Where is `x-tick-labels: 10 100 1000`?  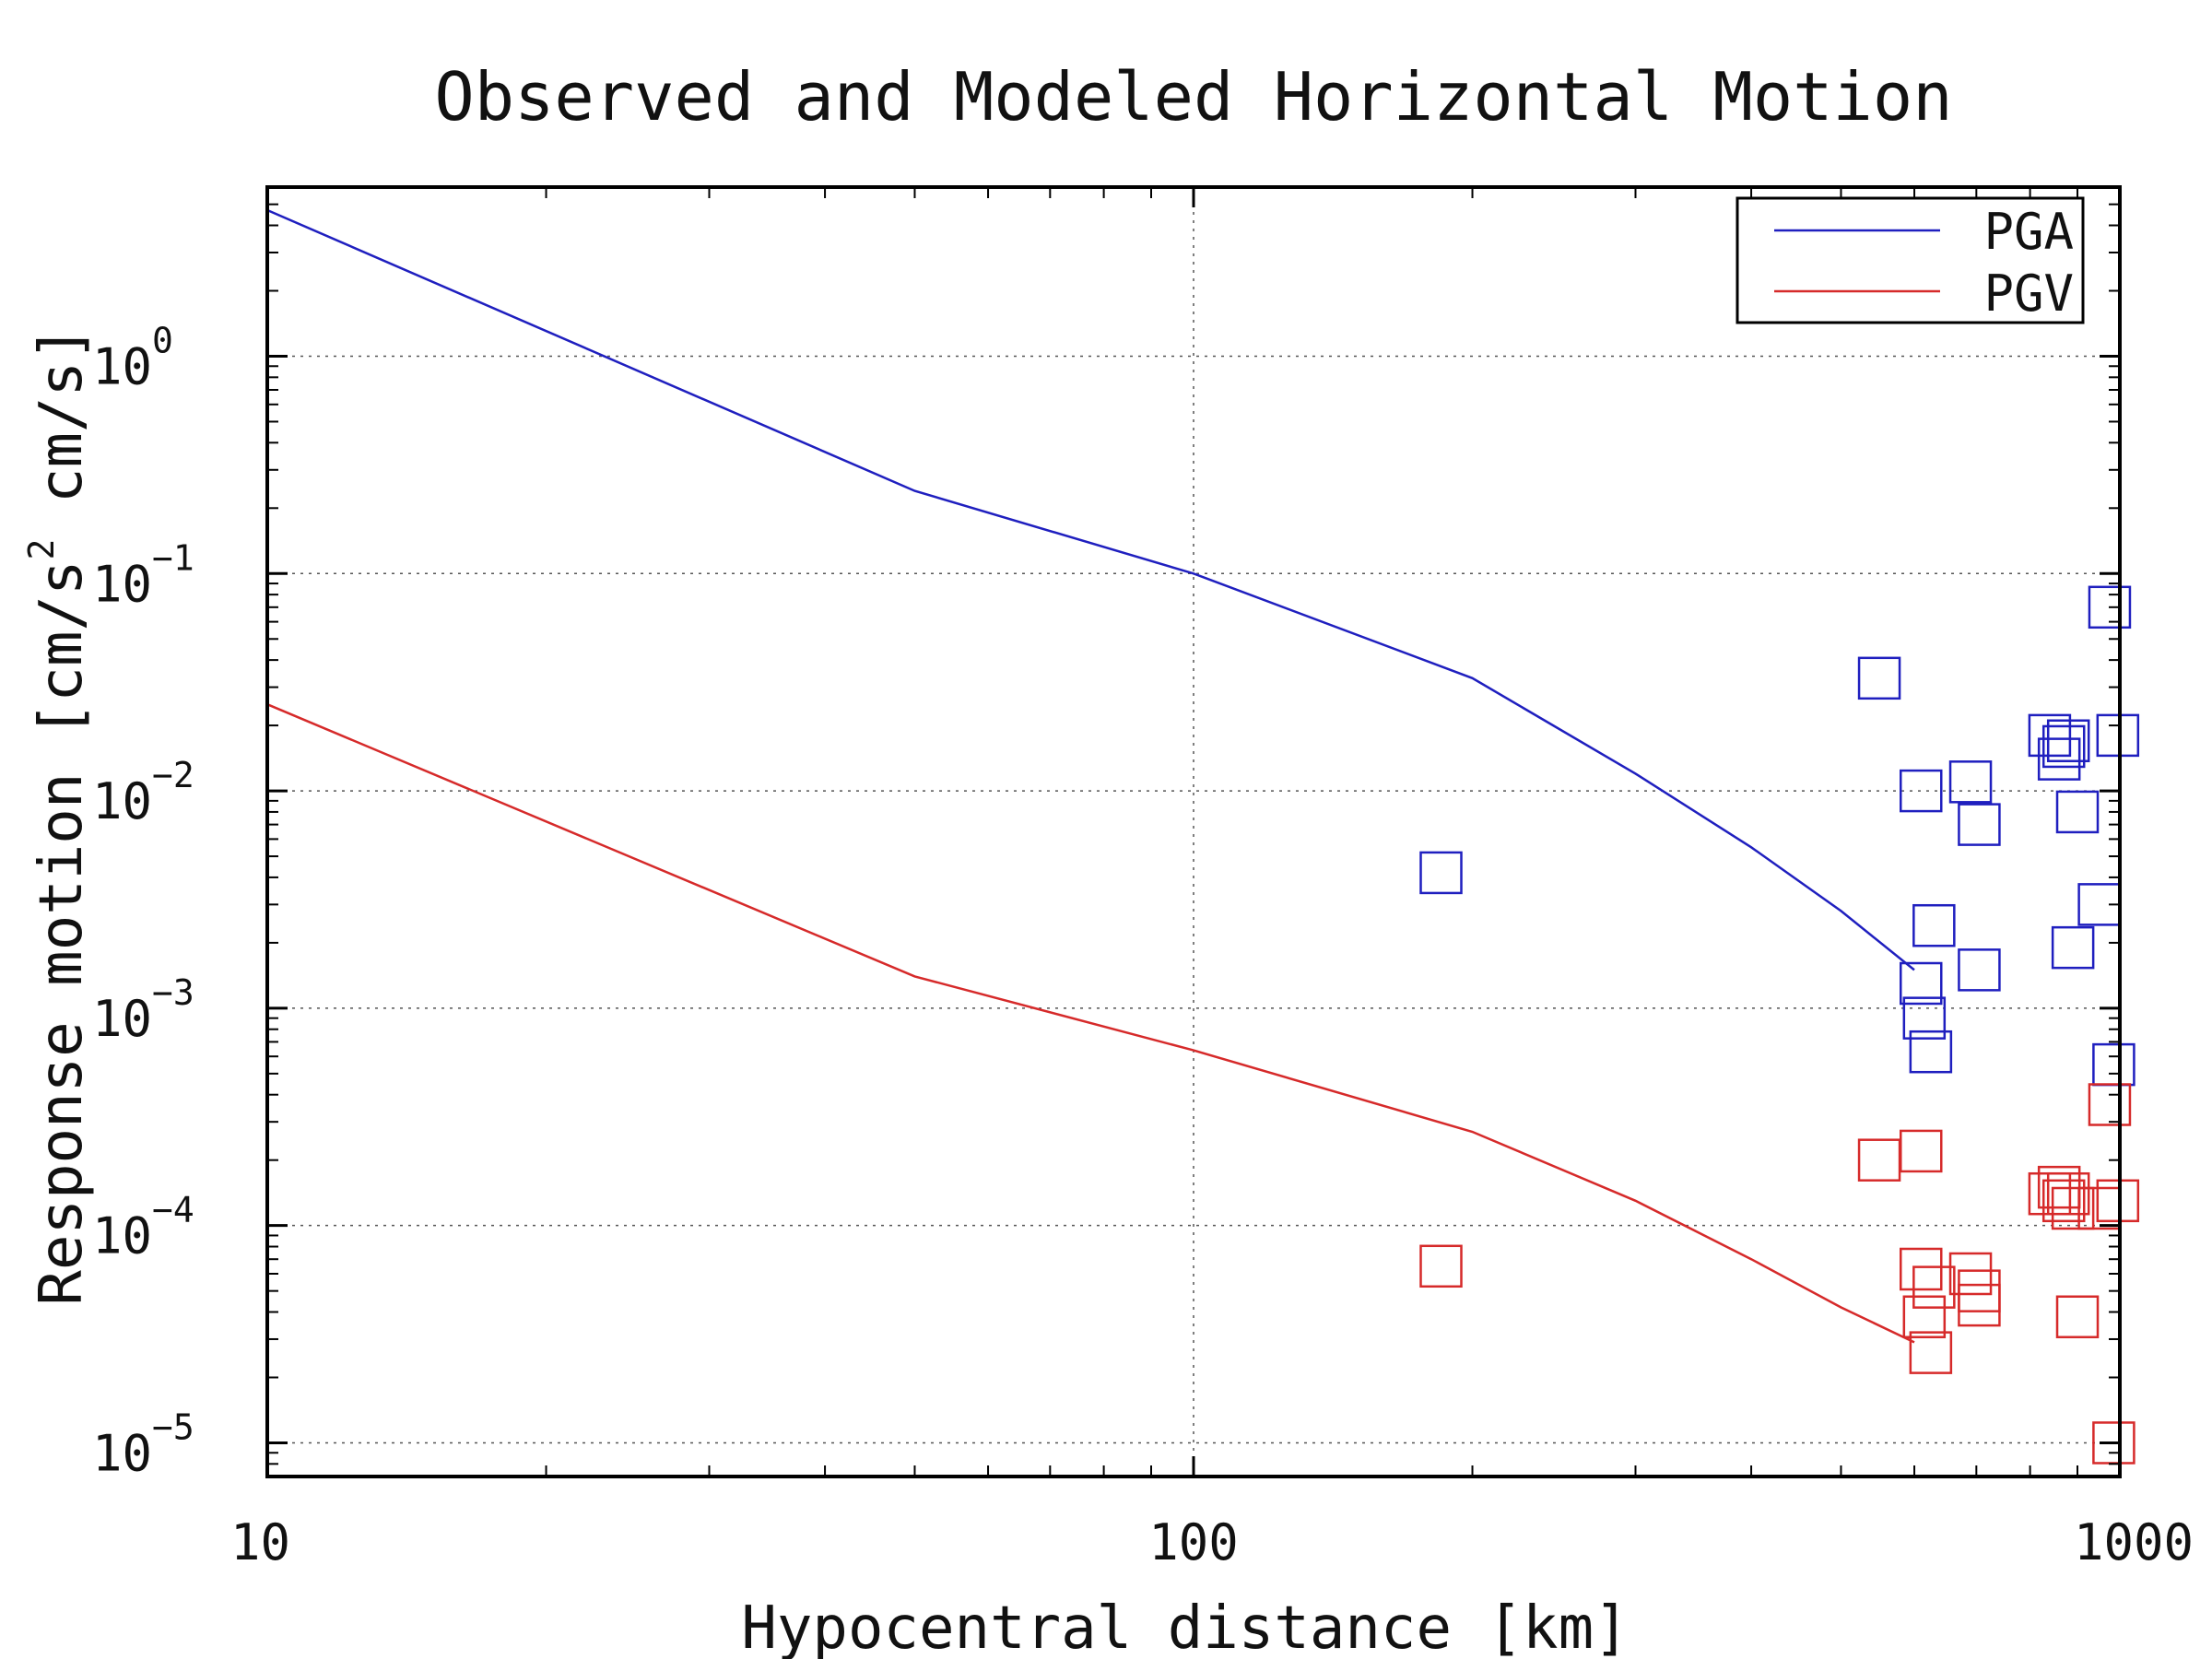 x-tick-labels: 10 100 1000 is located at coordinates (1212, 1542).